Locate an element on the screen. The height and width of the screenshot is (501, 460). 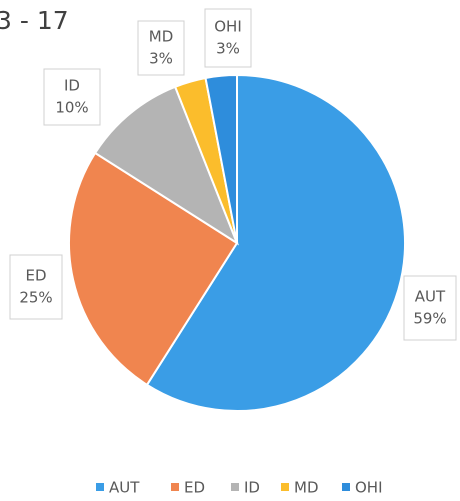
legend-label: AUT is located at coordinates (124, 488).